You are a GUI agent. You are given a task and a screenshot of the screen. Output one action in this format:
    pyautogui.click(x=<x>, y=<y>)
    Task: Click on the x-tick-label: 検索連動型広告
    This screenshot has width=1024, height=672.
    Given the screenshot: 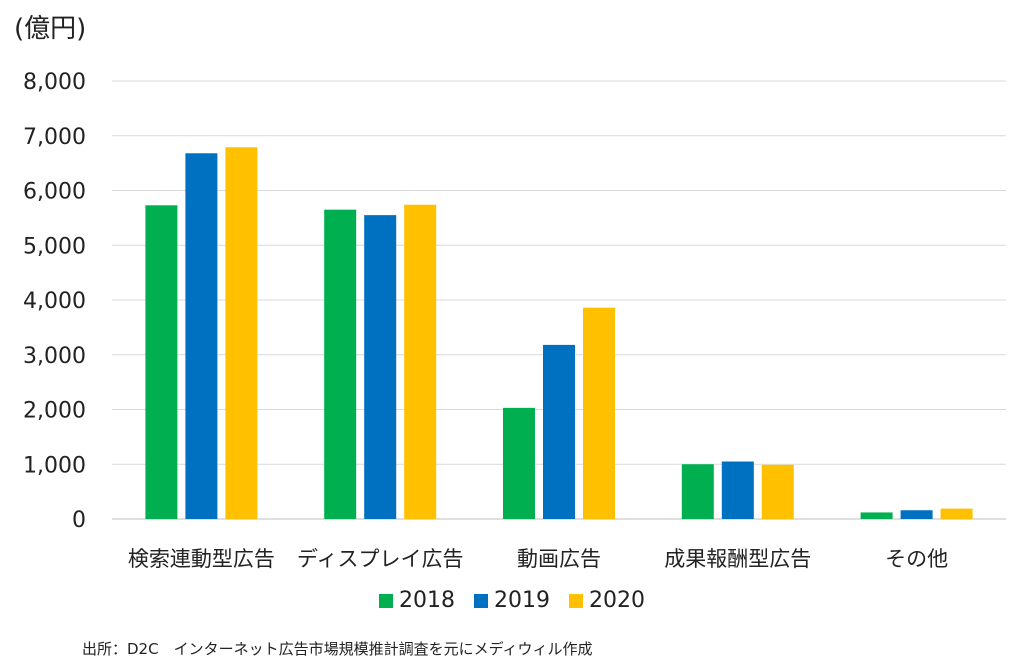 What is the action you would take?
    pyautogui.click(x=201, y=559)
    